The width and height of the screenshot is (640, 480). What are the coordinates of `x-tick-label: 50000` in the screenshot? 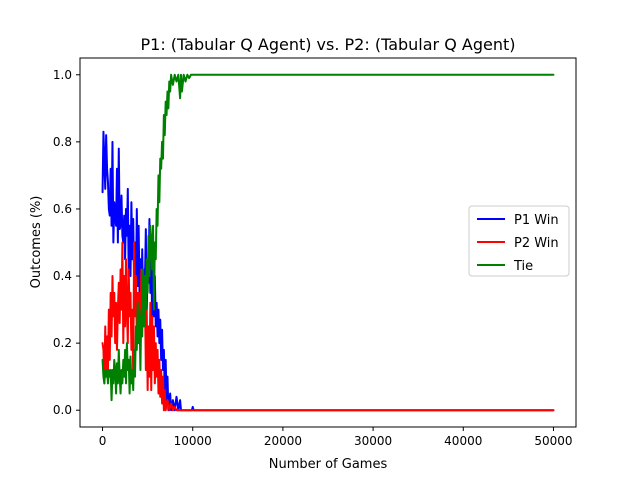 It's located at (553, 441).